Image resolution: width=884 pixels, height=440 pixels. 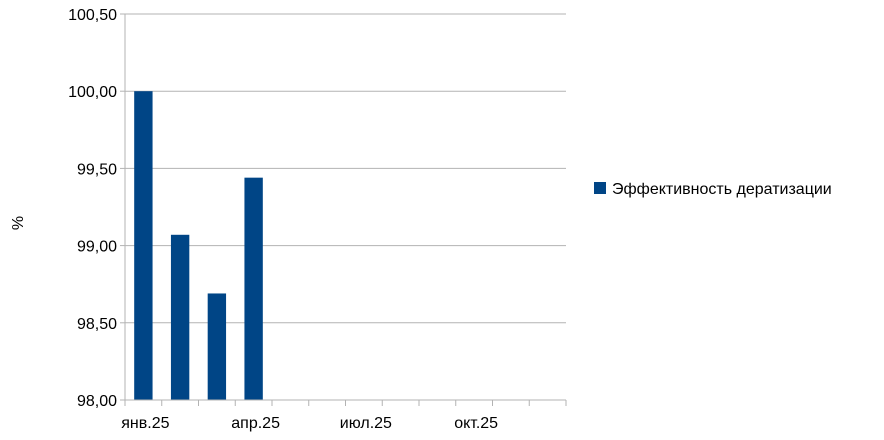 I want to click on y-tick-label: 100,00, so click(x=92, y=92).